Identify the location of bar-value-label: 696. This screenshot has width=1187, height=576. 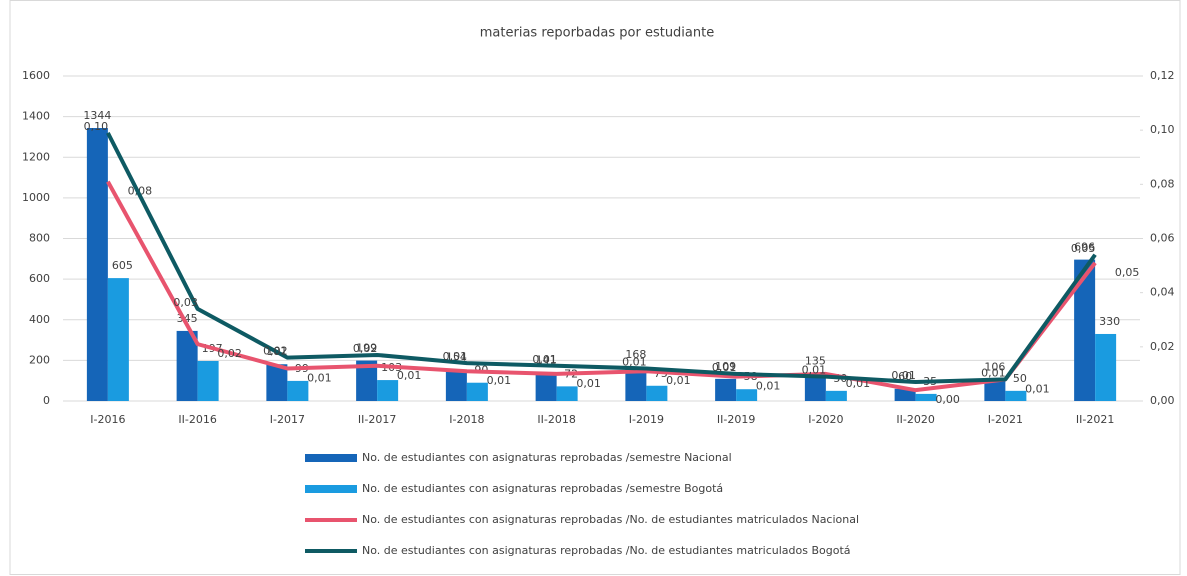
(1084, 247).